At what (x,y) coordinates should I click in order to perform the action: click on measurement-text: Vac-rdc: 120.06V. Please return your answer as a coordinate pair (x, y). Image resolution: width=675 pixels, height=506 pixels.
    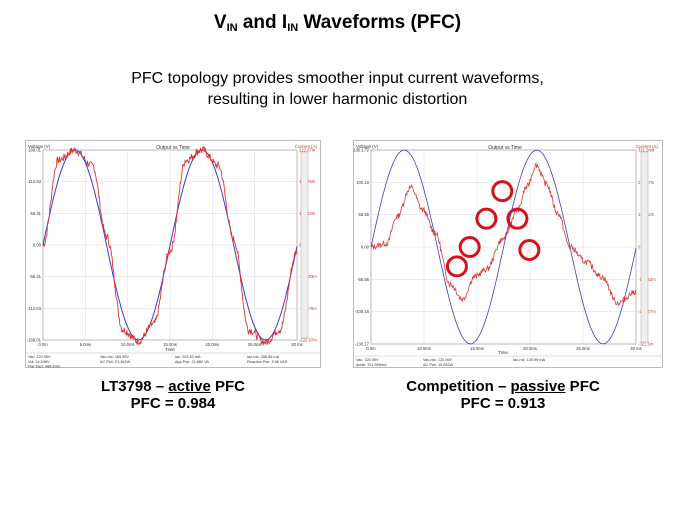
    Looking at the image, I should click on (438, 360).